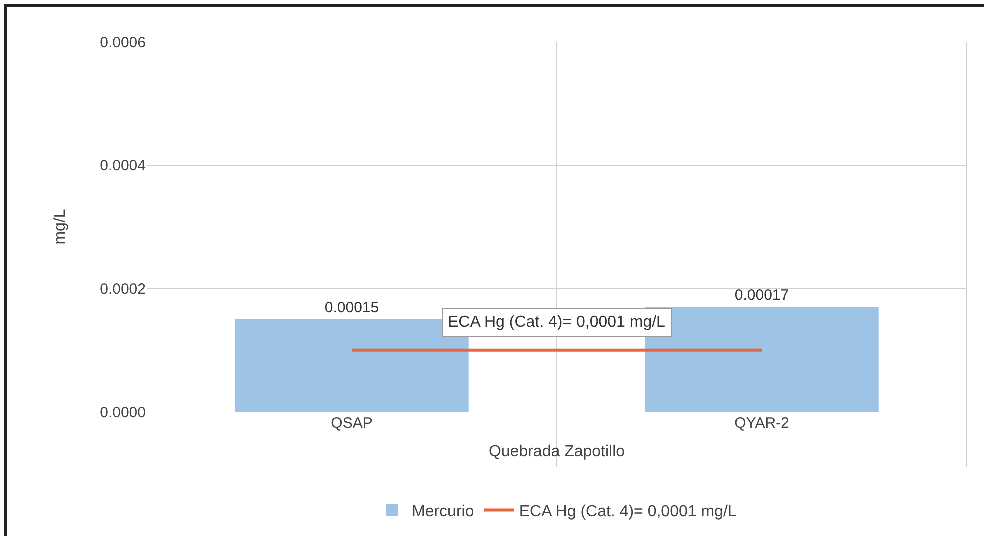 This screenshot has height=540, width=988. I want to click on x-tick-label: QSAP, so click(352, 423).